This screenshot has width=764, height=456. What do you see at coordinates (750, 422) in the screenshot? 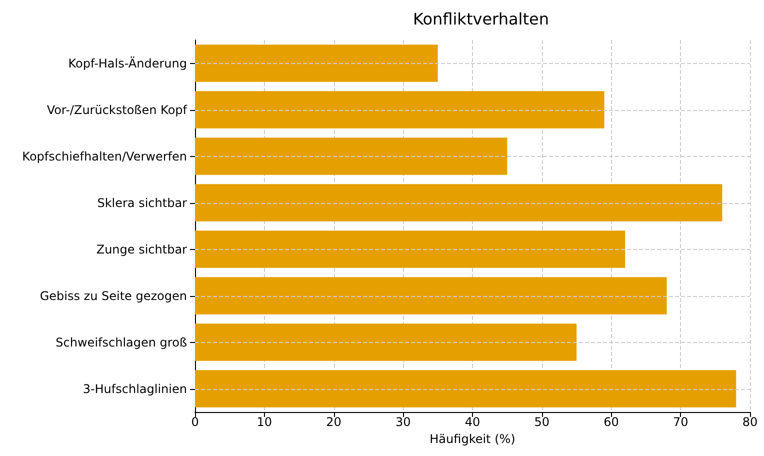
I see `x-tick-label: 80` at bounding box center [750, 422].